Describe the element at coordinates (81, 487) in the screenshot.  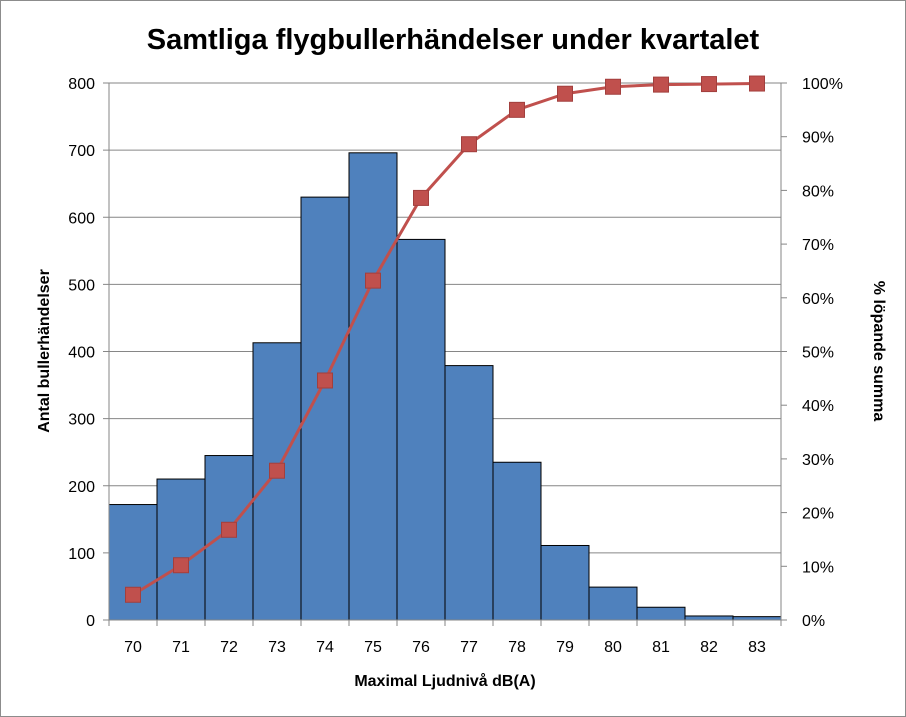
I see `y-tick-label: 200` at that location.